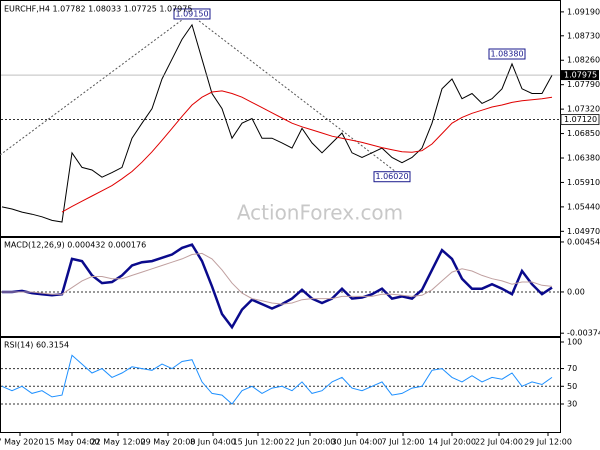  Describe the element at coordinates (36, 345) in the screenshot. I see `panel-title: RSI(14) 60.3154` at that location.